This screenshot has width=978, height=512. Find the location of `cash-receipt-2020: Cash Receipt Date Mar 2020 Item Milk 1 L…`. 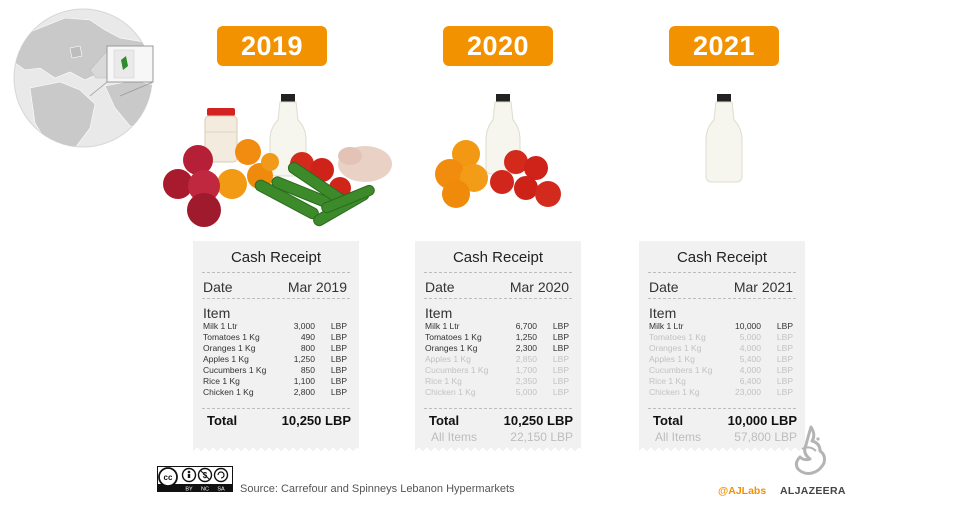

cash-receipt-2020: Cash Receipt Date Mar 2020 Item Milk 1 L… is located at coordinates (498, 347).